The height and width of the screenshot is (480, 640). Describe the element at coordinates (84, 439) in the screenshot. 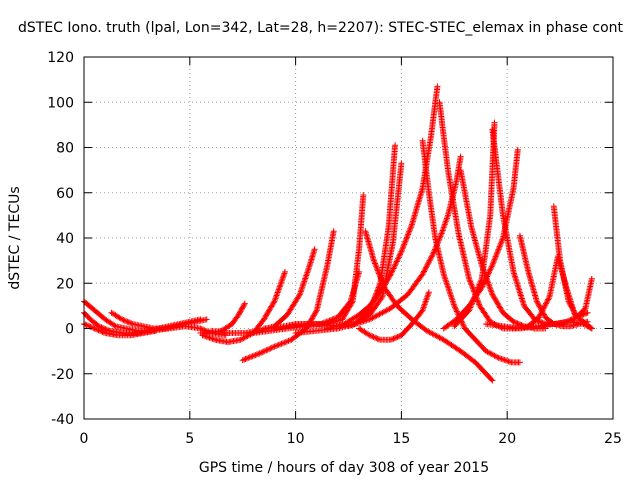

I see `x-tick-label: 0` at that location.